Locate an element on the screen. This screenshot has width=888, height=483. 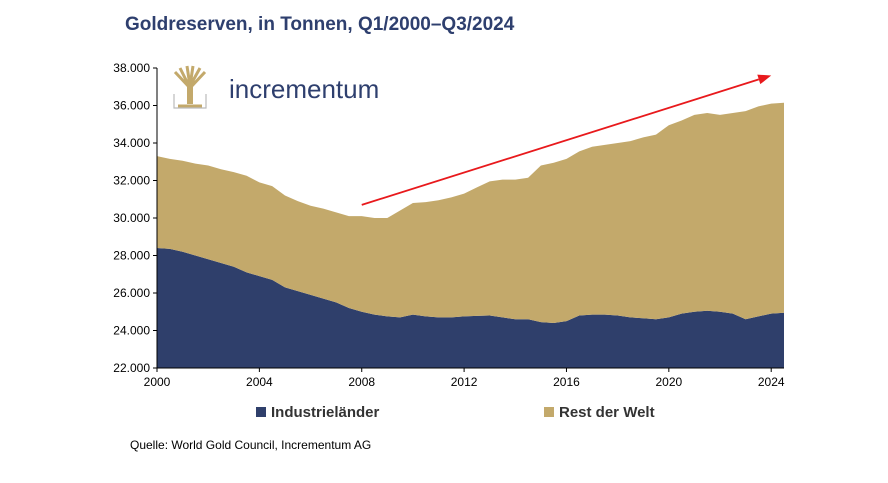
legend-swatch-rest-der-welt is located at coordinates (549, 412).